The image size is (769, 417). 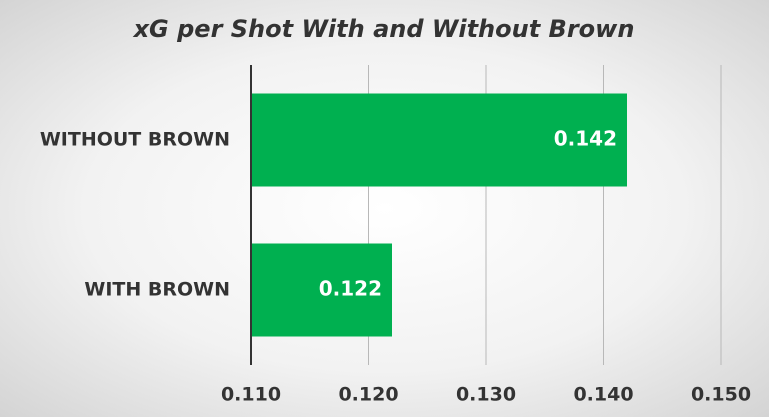 What do you see at coordinates (251, 395) in the screenshot?
I see `x-tick-label: 0.110` at bounding box center [251, 395].